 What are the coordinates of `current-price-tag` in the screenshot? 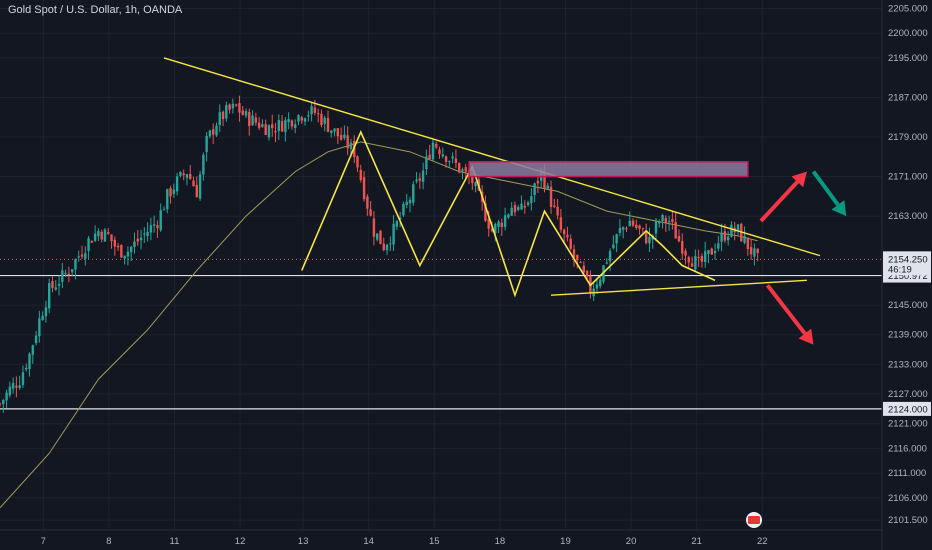 It's located at (907, 263).